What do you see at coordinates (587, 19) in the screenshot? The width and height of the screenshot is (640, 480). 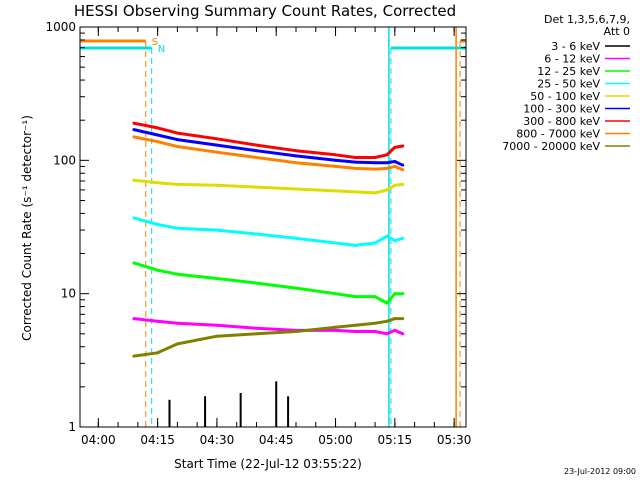 I see `legend-header: Det 1,3,5,6,7,9,` at bounding box center [587, 19].